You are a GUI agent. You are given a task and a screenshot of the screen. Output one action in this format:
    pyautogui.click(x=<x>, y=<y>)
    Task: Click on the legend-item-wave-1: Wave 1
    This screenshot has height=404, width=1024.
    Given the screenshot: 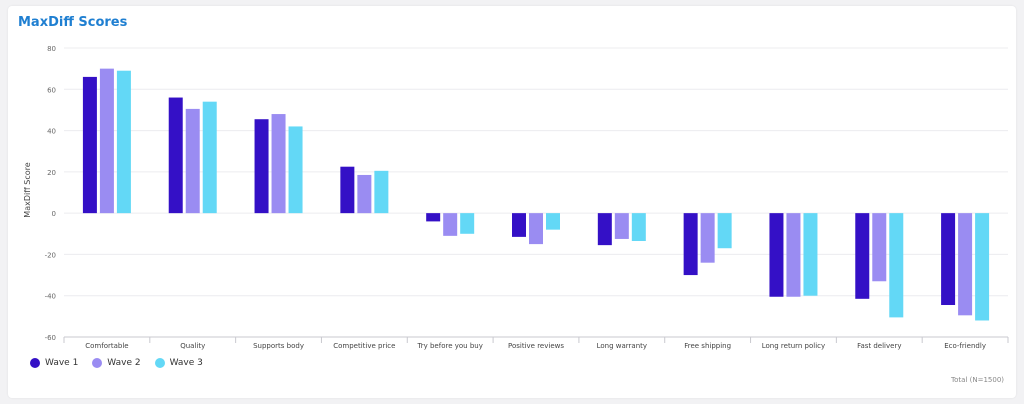 What is the action you would take?
    pyautogui.click(x=54, y=363)
    